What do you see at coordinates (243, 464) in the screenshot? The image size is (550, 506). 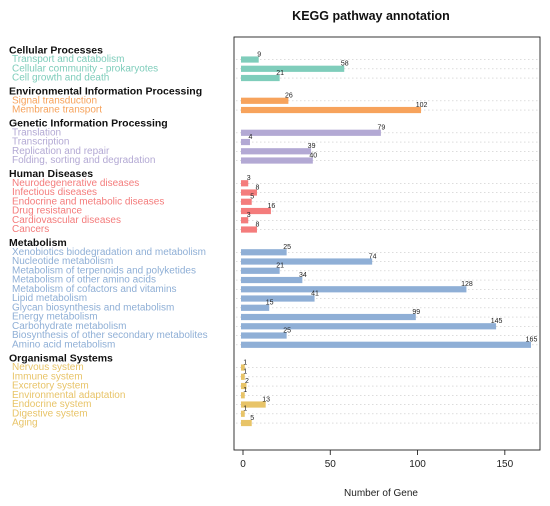 I see `x-tick-label: 0` at bounding box center [243, 464].